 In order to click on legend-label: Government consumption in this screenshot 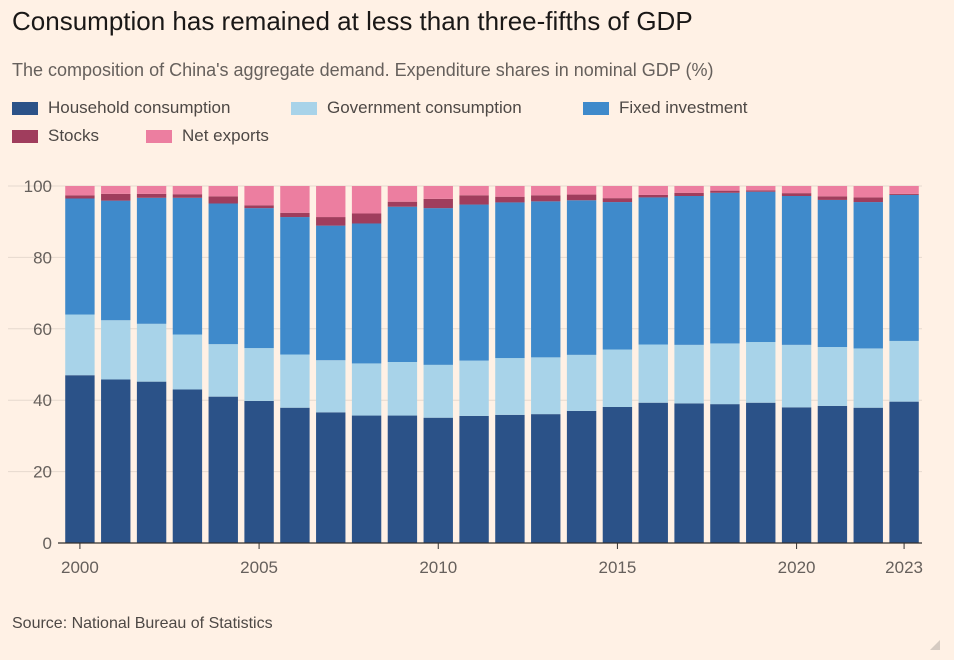, I will do `click(424, 107)`.